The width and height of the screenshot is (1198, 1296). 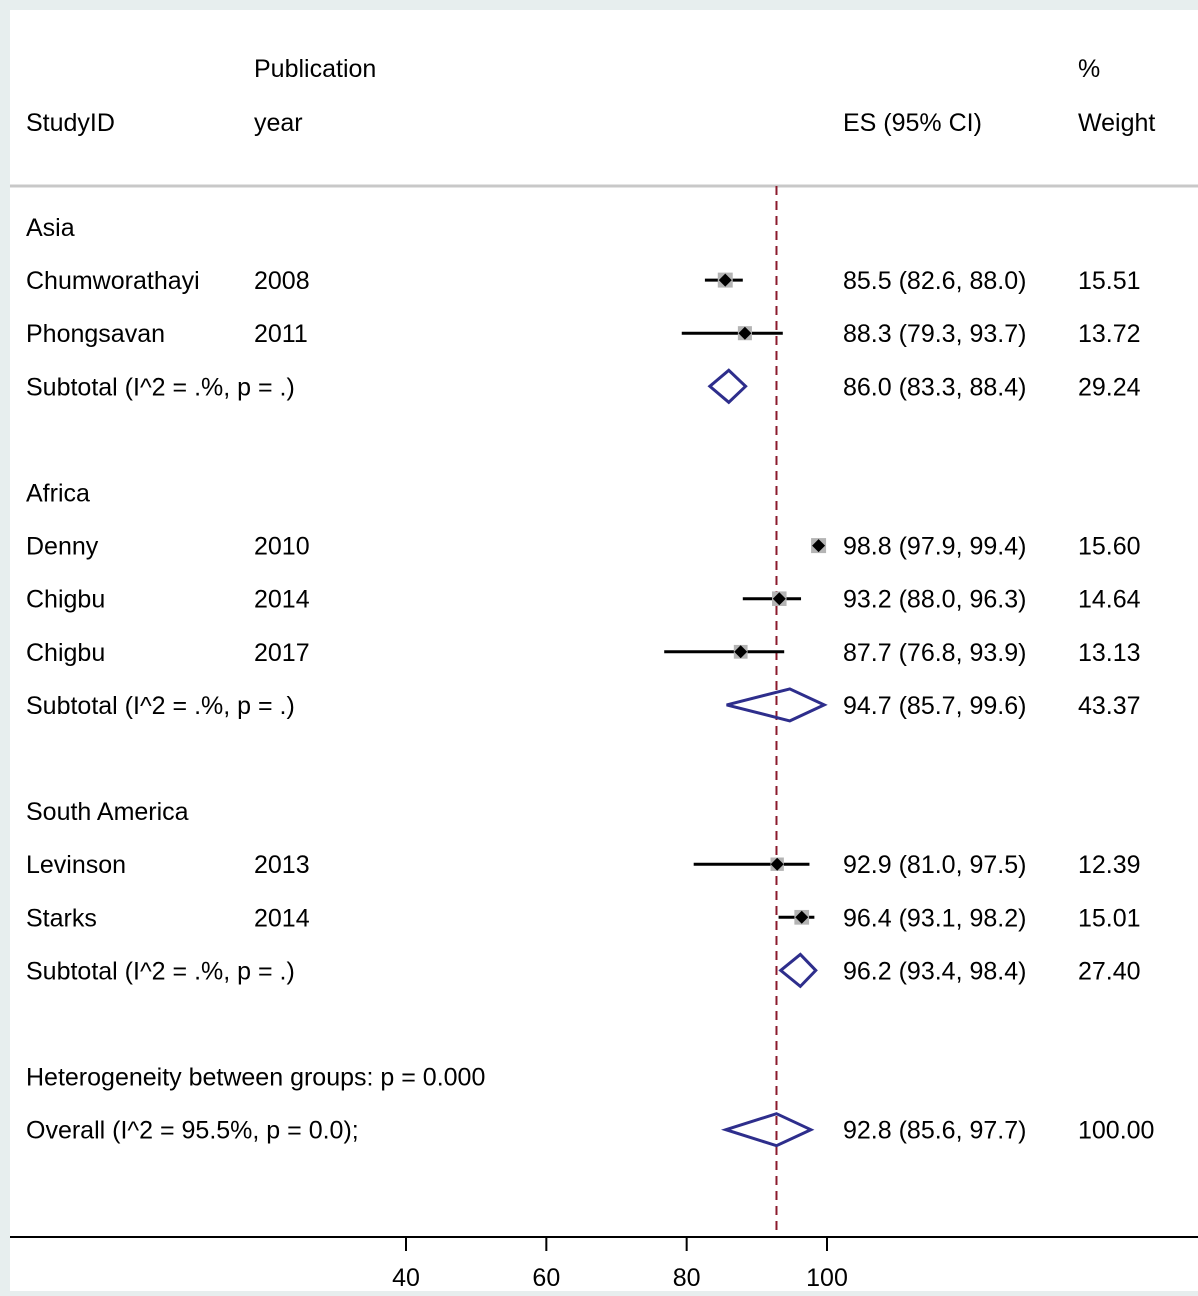 What do you see at coordinates (113, 281) in the screenshot?
I see `row-label: Chumworathayi` at bounding box center [113, 281].